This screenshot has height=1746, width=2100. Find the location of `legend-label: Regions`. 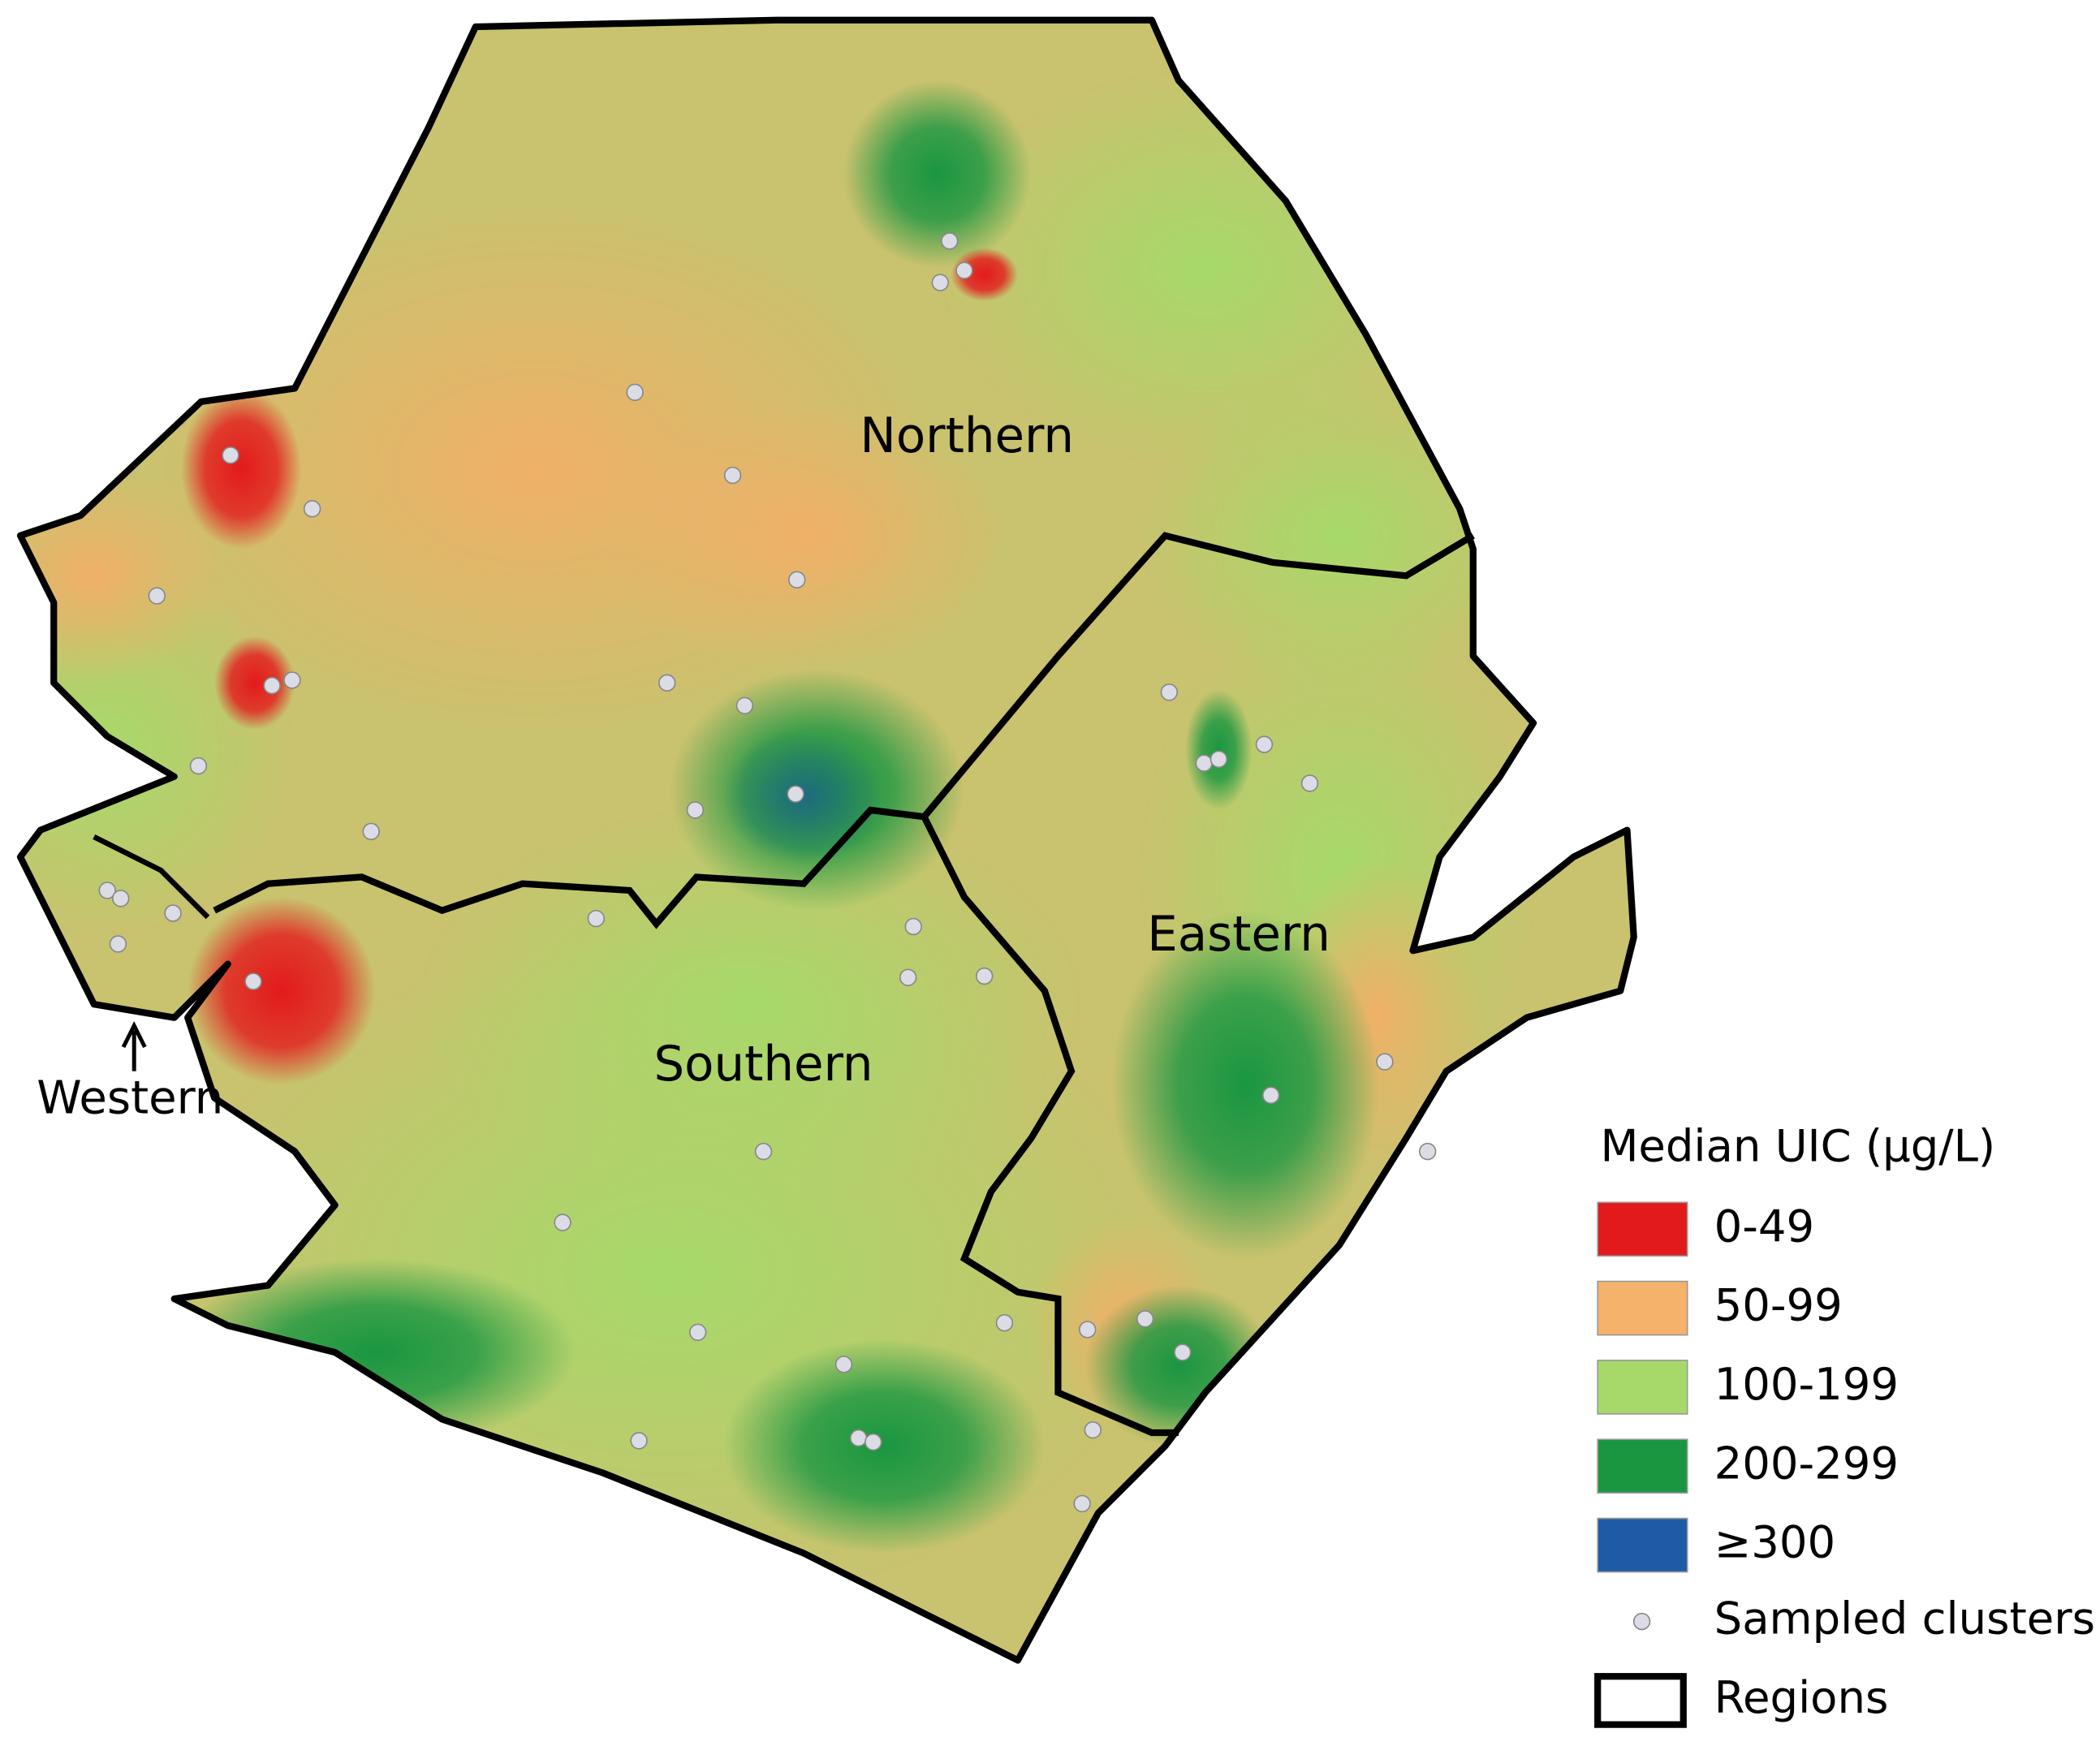

legend-label: Regions is located at coordinates (1801, 1697).